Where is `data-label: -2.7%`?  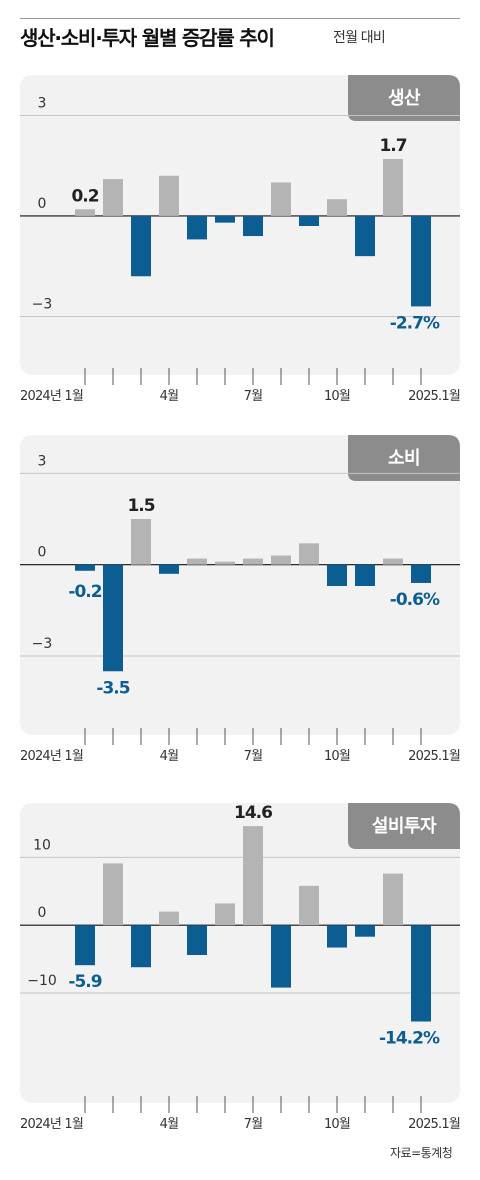
data-label: -2.7% is located at coordinates (415, 323).